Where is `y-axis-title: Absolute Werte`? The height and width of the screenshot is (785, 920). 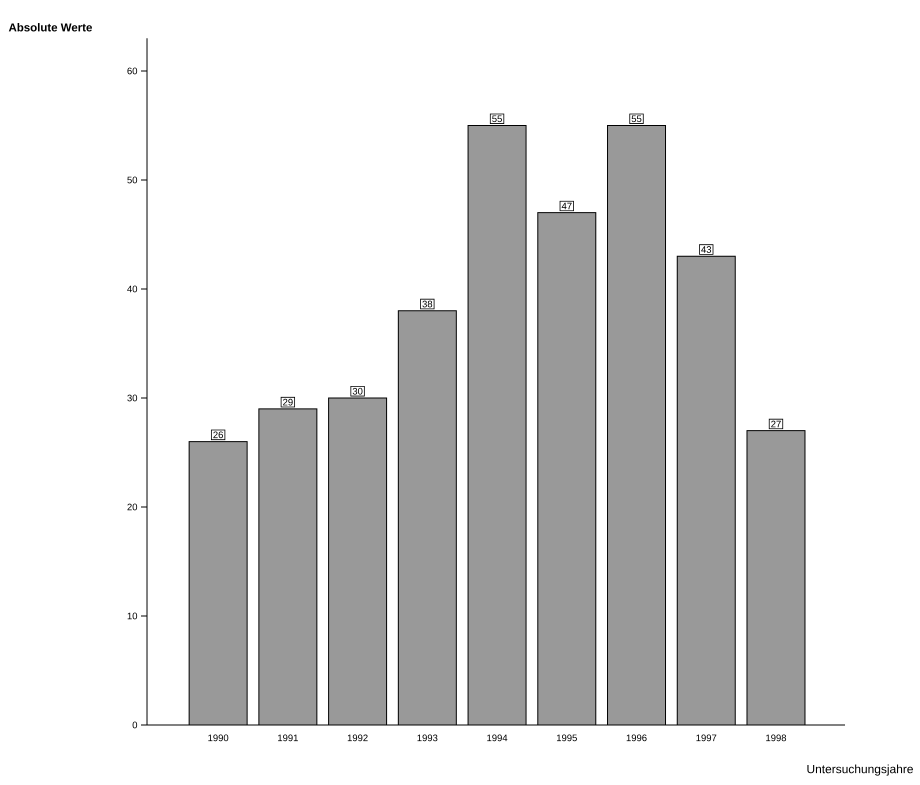
y-axis-title: Absolute Werte is located at coordinates (50, 27).